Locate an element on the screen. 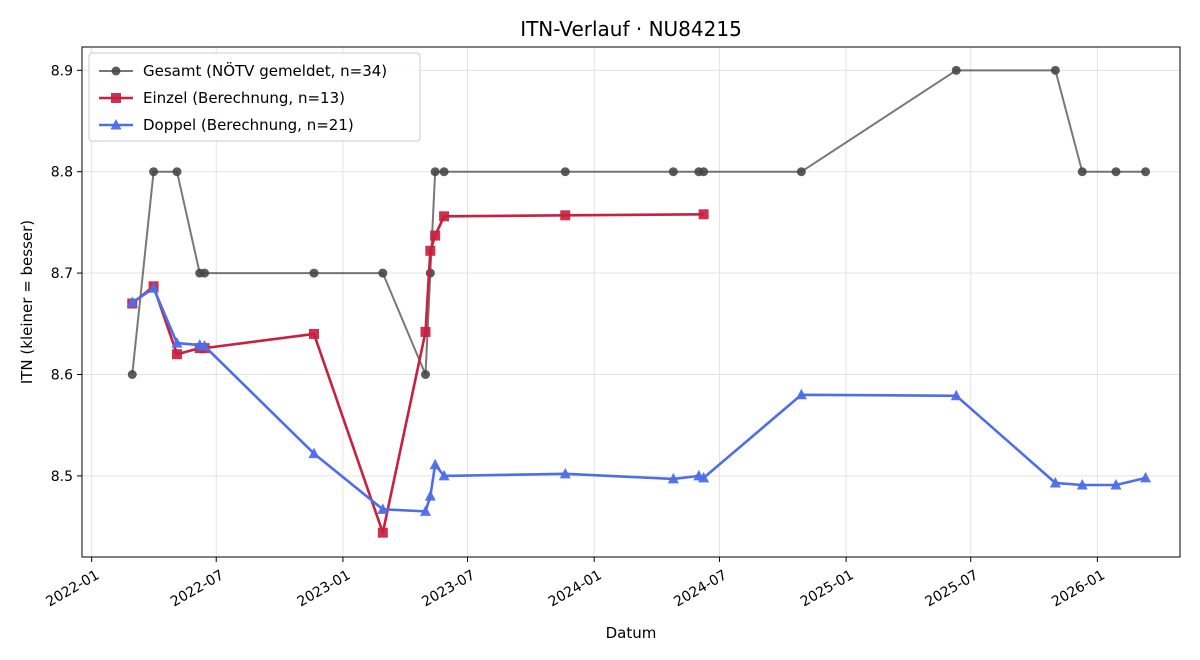 This screenshot has height=660, width=1200. x-tick-label: 2022-01 is located at coordinates (72, 588).